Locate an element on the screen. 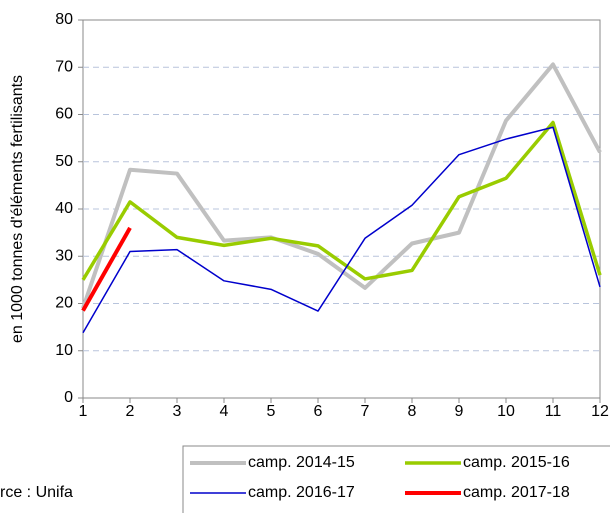  x-tick-label: 1 is located at coordinates (83, 411).